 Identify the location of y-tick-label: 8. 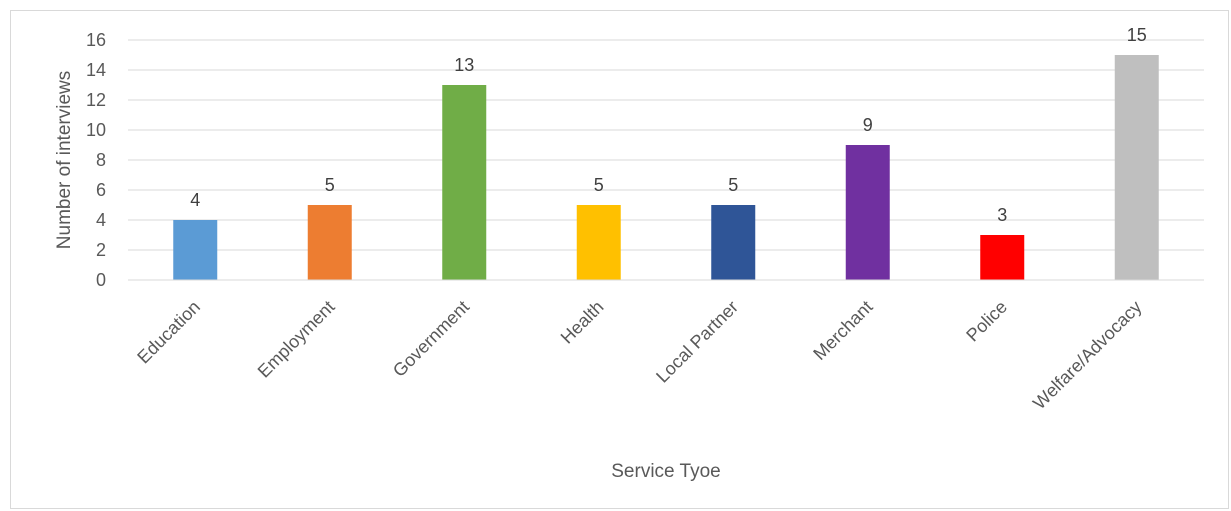
(101, 160).